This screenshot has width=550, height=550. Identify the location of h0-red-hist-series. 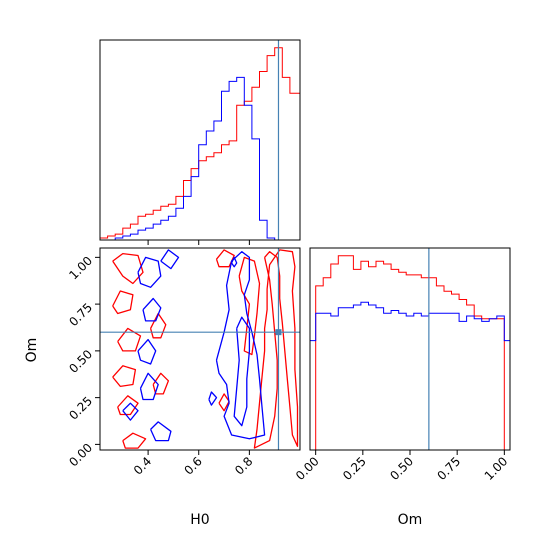
(200, 143).